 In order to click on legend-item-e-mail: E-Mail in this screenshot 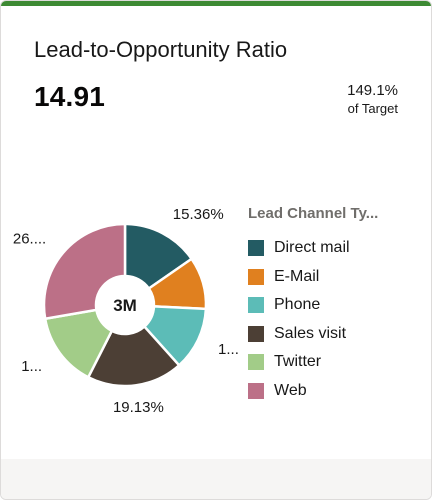, I will do `click(313, 277)`.